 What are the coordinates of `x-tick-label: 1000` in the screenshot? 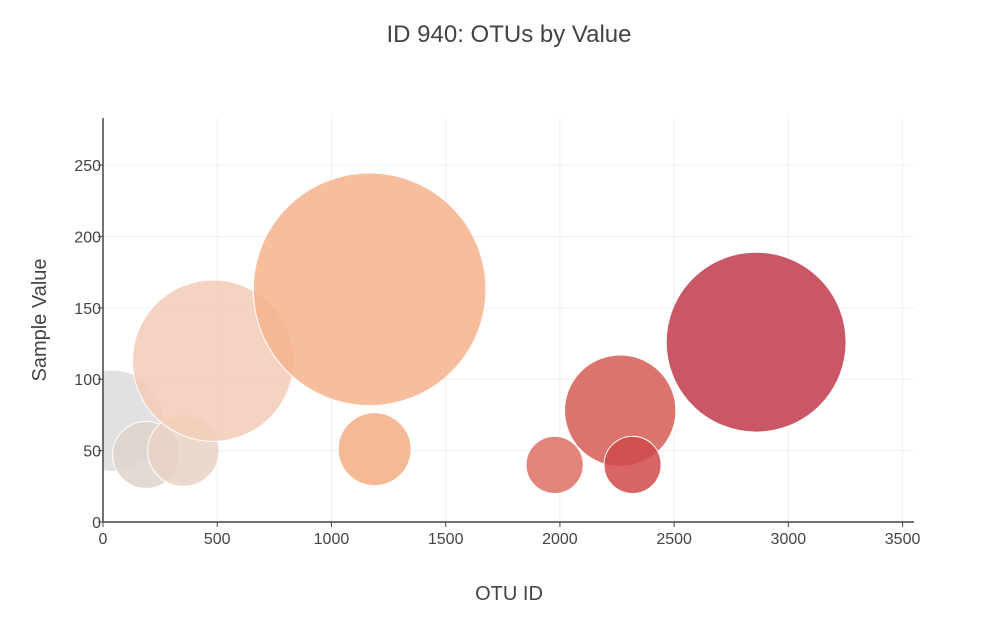 It's located at (332, 539).